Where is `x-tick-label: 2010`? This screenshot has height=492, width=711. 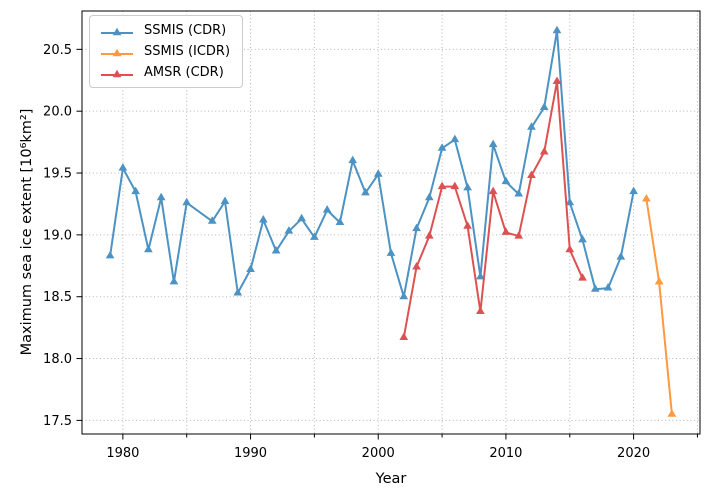 x-tick-label: 2010 is located at coordinates (505, 453).